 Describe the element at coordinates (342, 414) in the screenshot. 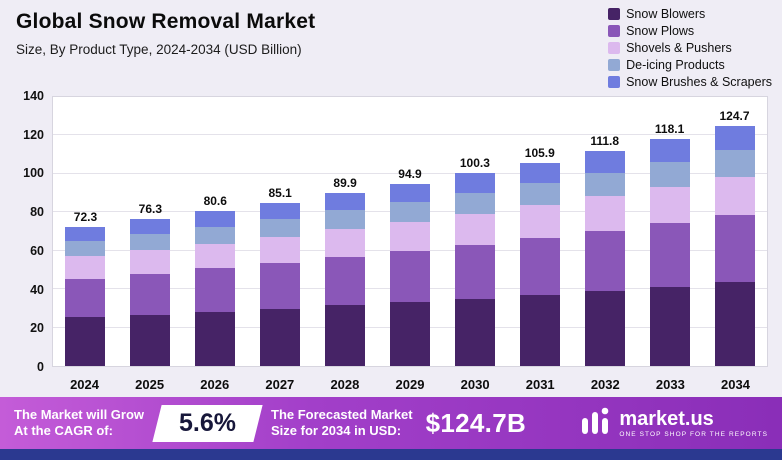

I see `forecast-label-line1: The Forecasted Market` at that location.